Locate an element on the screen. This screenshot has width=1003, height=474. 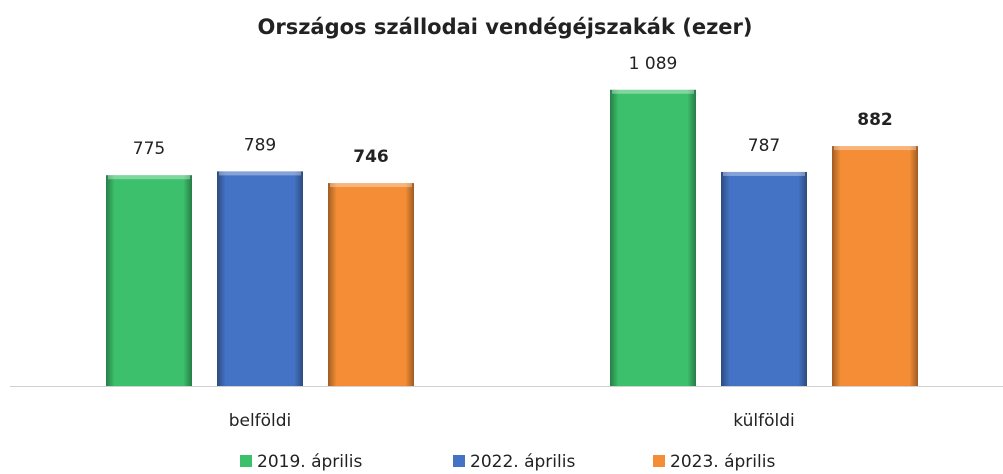
chart-title: Országos szállodai vendégéjszakák (ezer) is located at coordinates (505, 27).